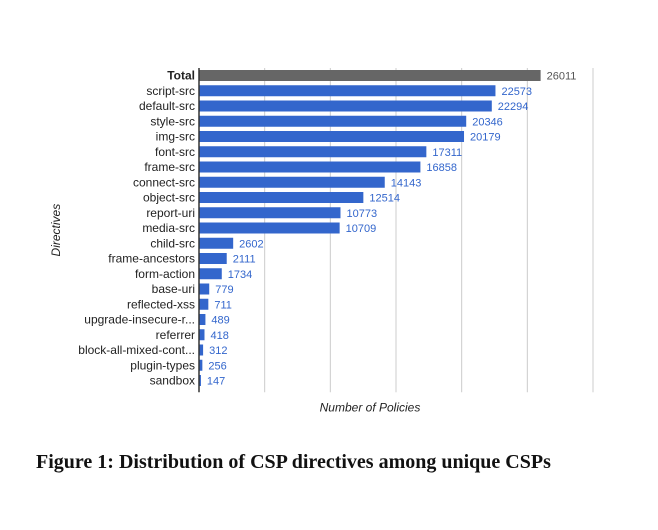 Image resolution: width=658 pixels, height=530 pixels. What do you see at coordinates (165, 274) in the screenshot?
I see `category-label: form-action` at bounding box center [165, 274].